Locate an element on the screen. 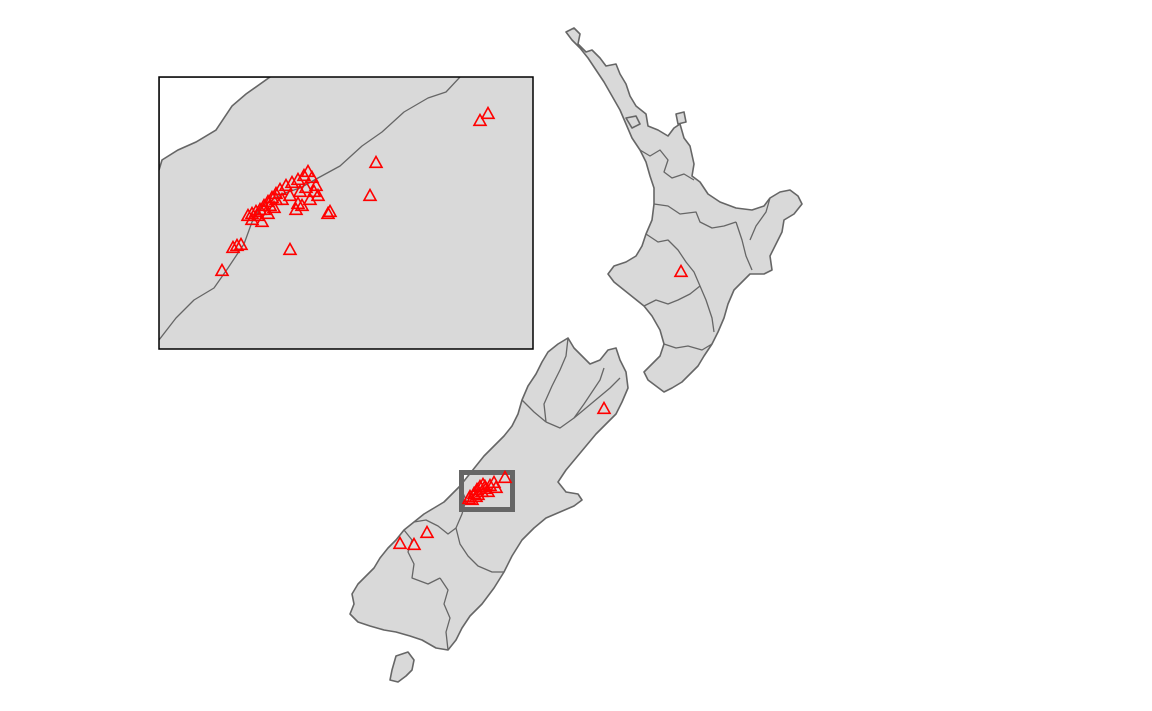  inset-sea is located at coordinates (215, 124).